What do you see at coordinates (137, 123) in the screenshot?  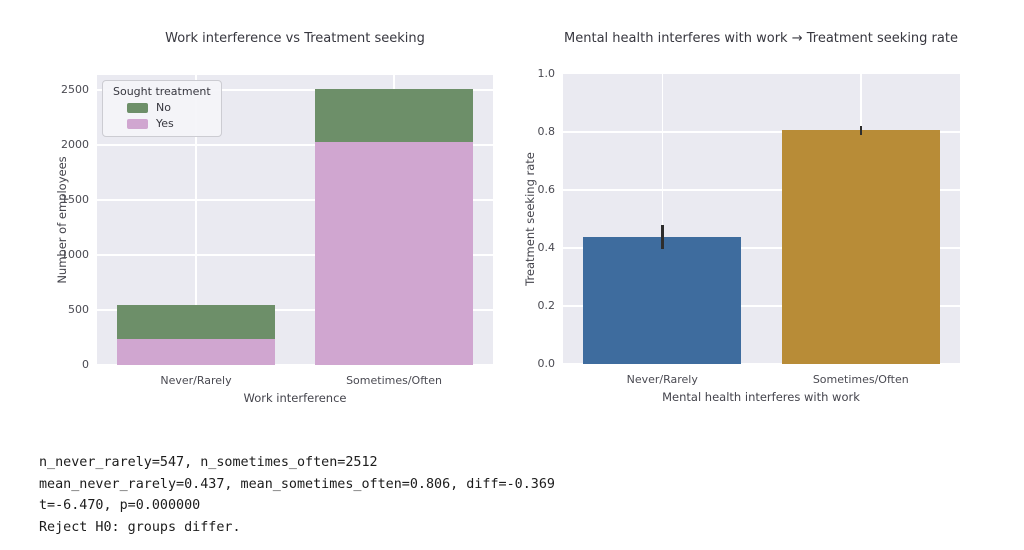 I see `legend-swatch-yes` at bounding box center [137, 123].